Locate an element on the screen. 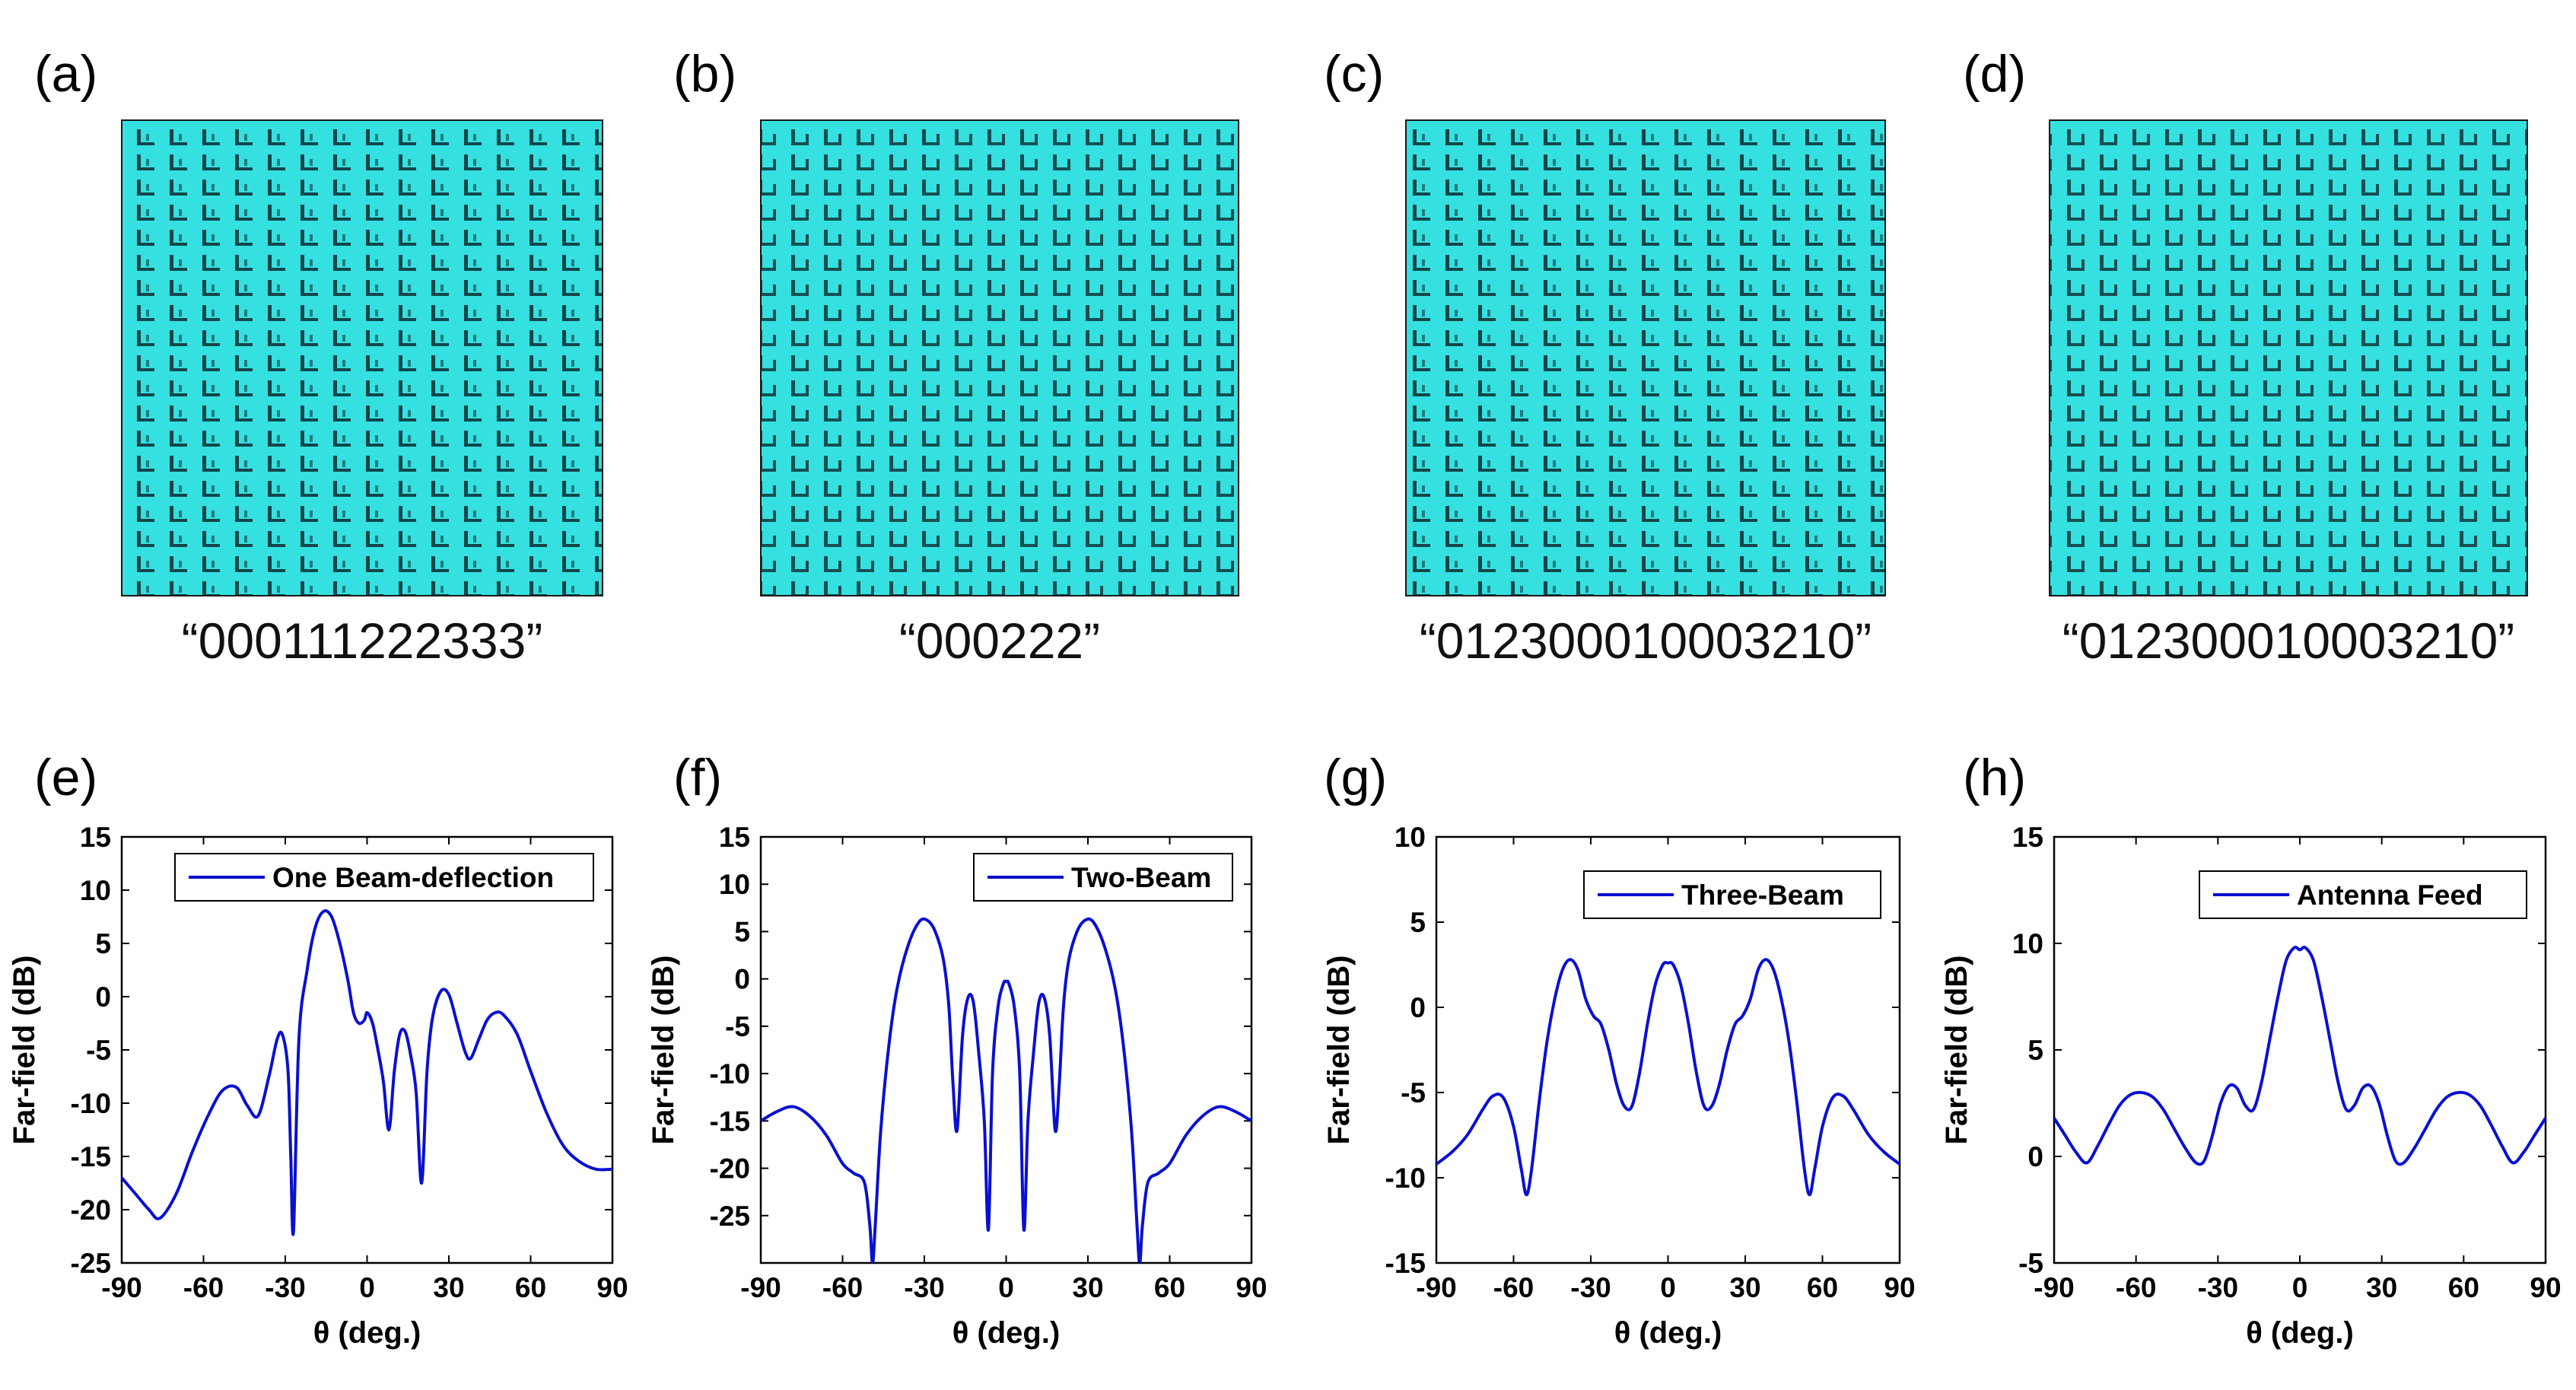  panel-label-g: (g) is located at coordinates (1356, 777).